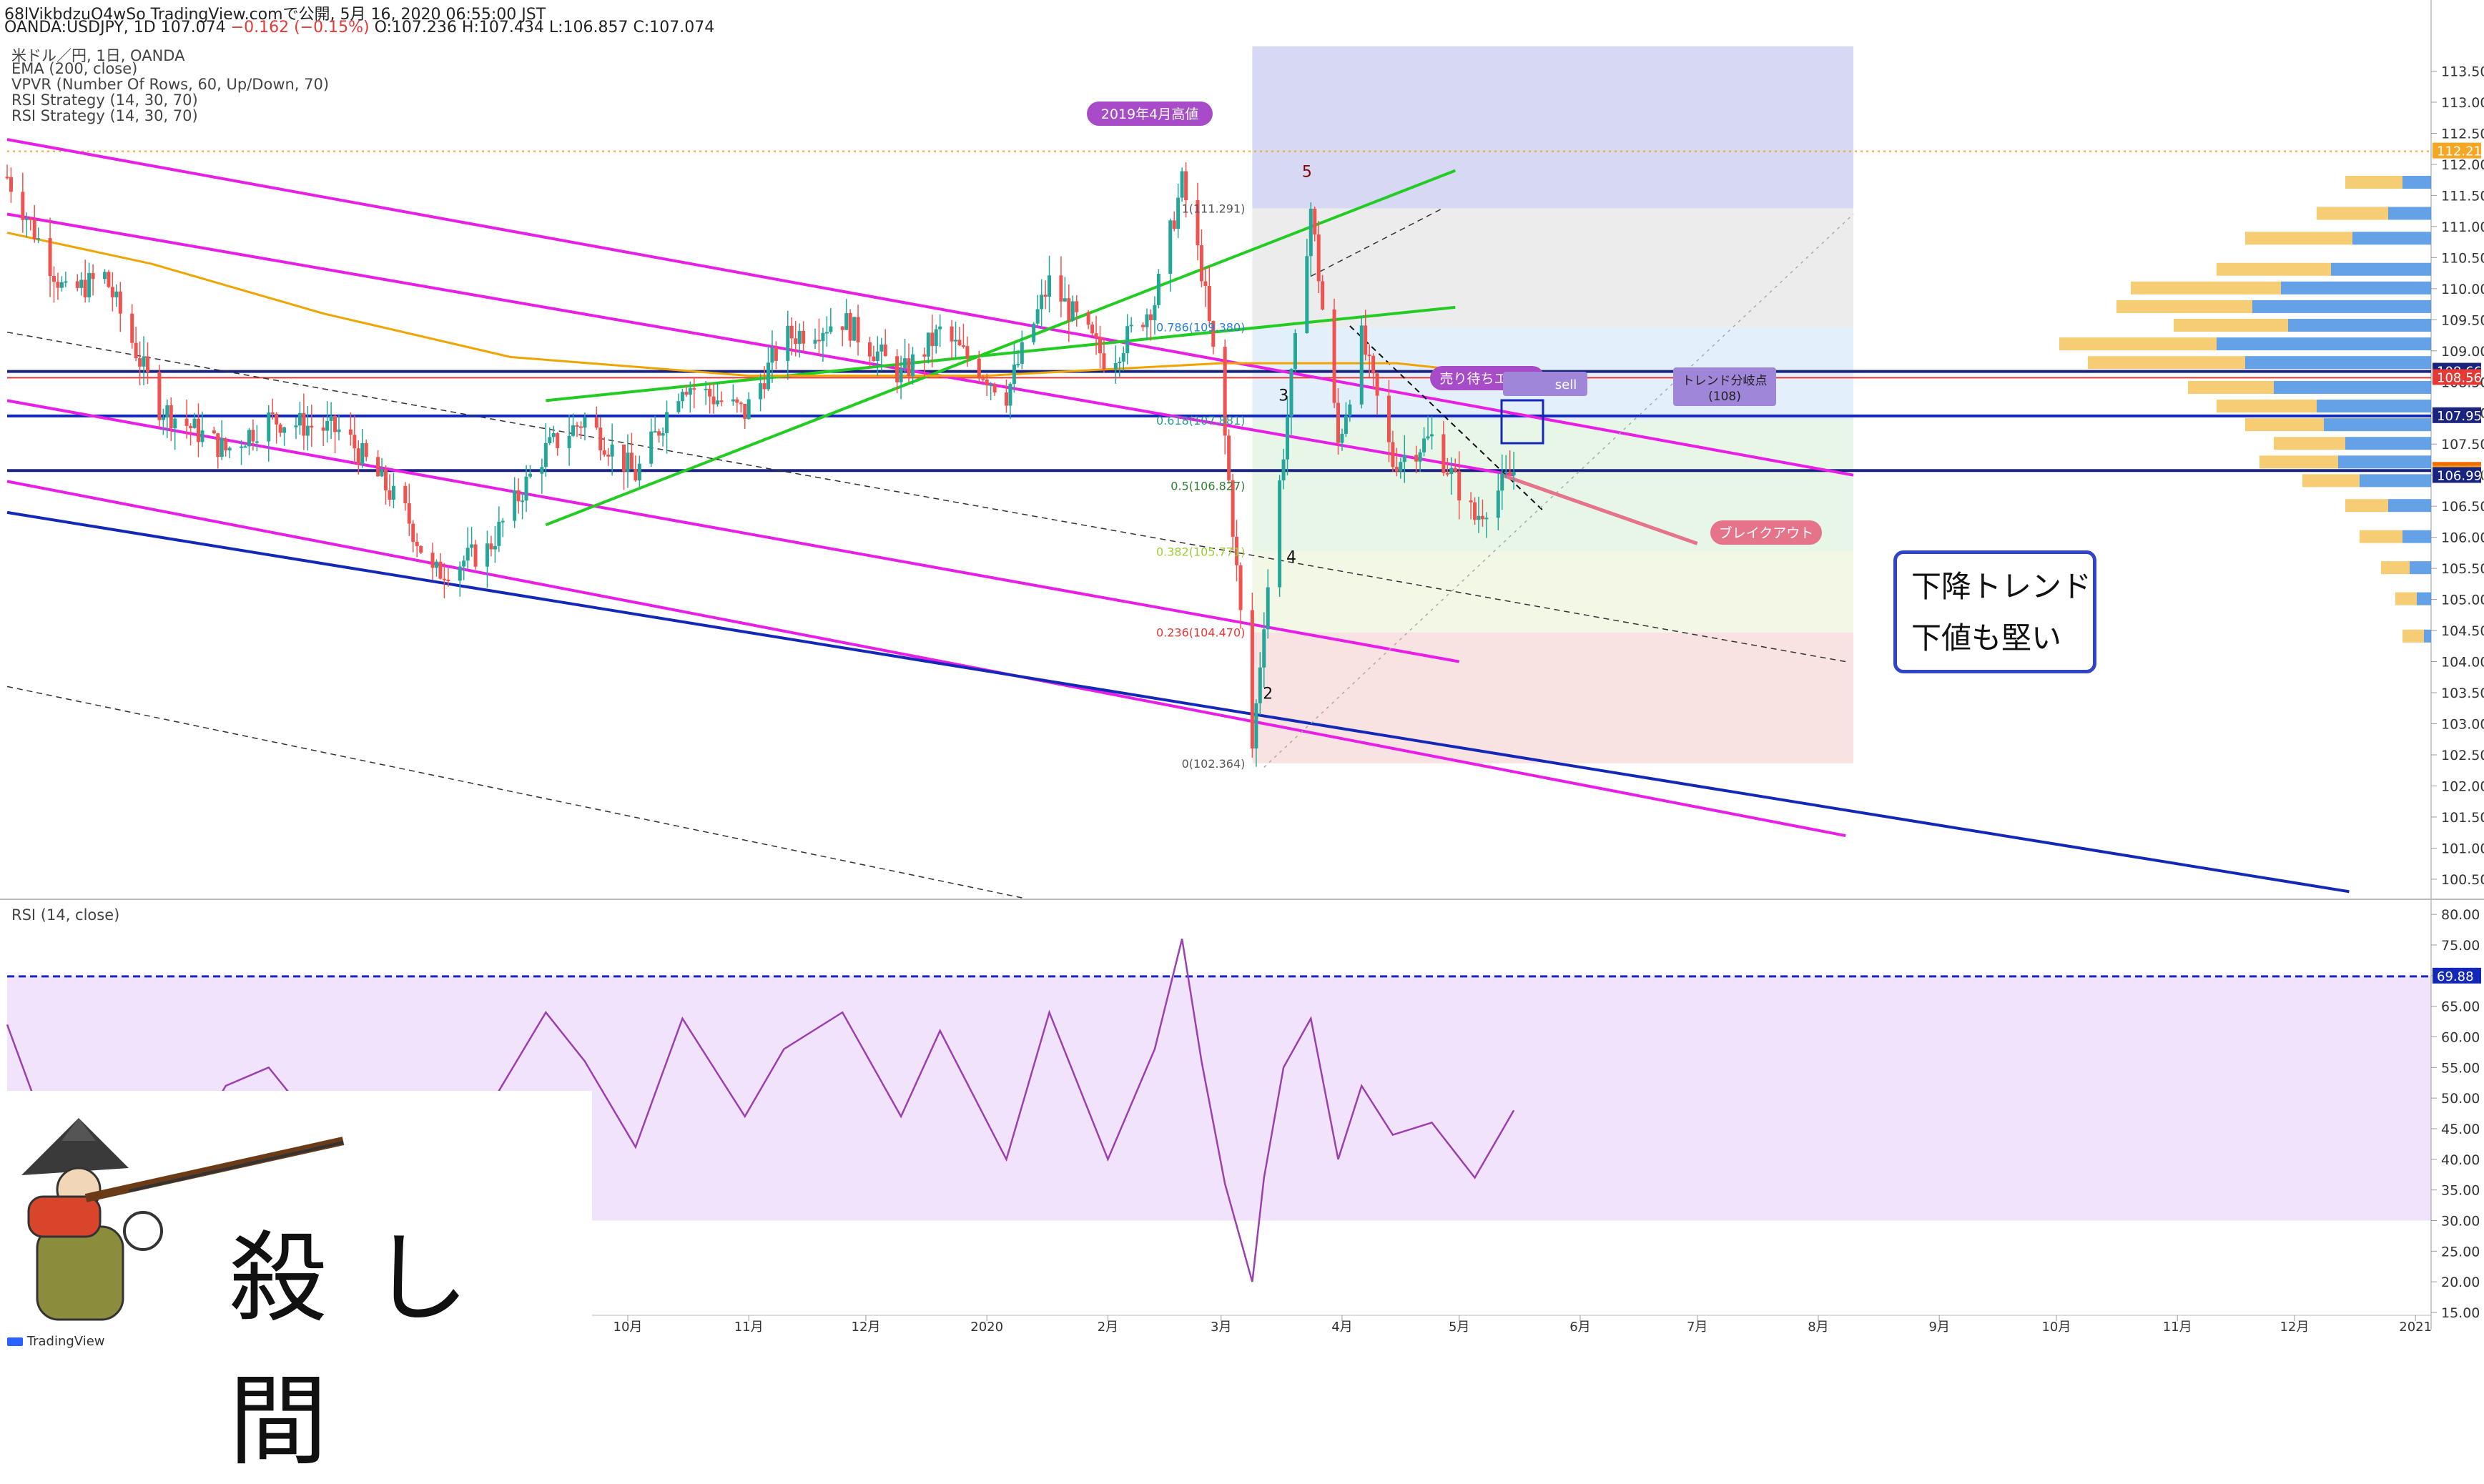 The height and width of the screenshot is (1484, 2484). Describe the element at coordinates (1200, 633) in the screenshot. I see `fib-level-label: 0.236(104.470)` at that location.